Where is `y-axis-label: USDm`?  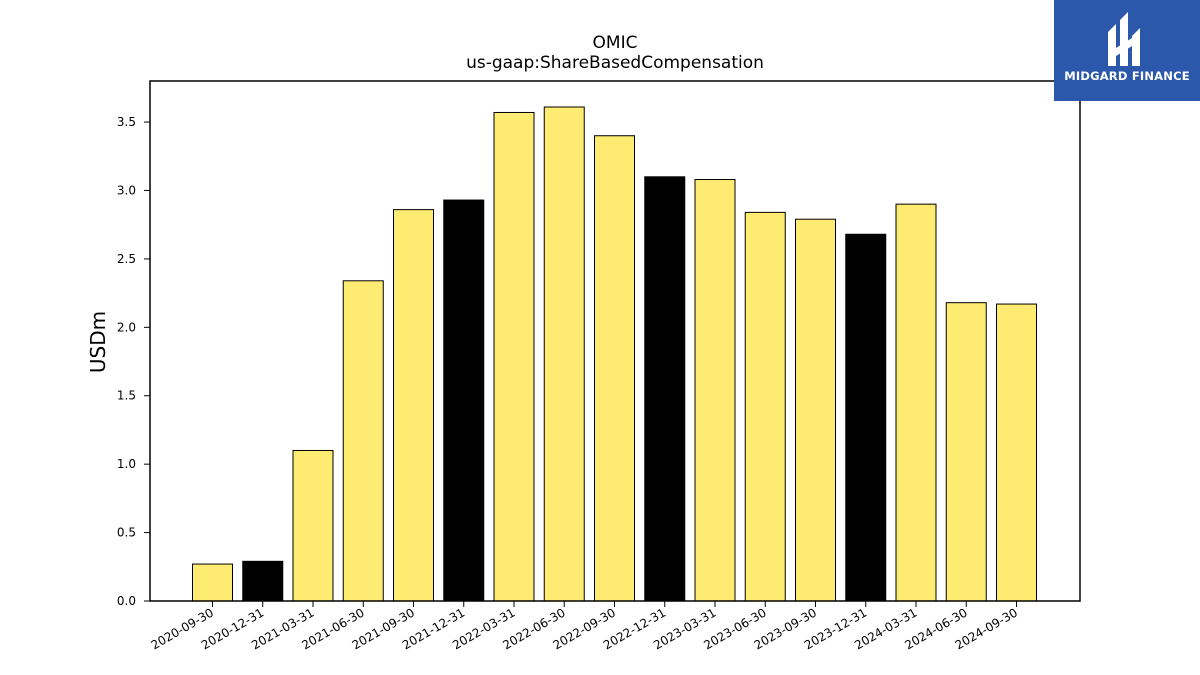 y-axis-label: USDm is located at coordinates (98, 342).